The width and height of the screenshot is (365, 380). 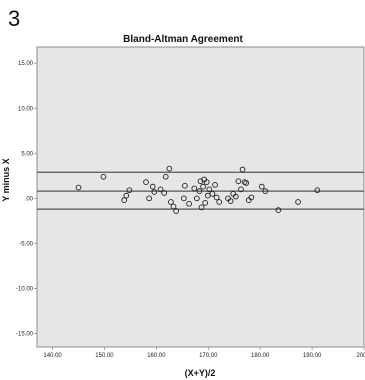 What do you see at coordinates (6, 179) in the screenshot?
I see `y-axis-title: Y minus X` at bounding box center [6, 179].